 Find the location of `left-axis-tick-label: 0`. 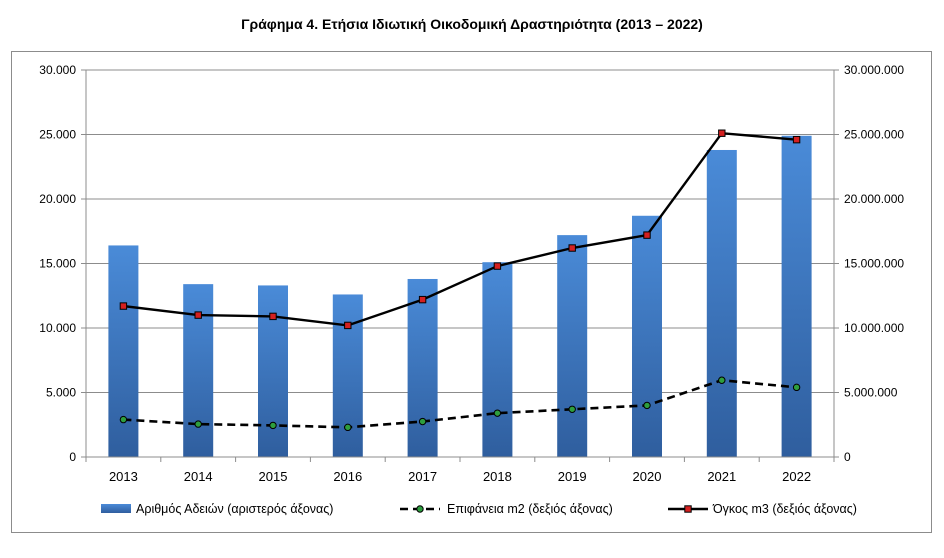

left-axis-tick-label: 0 is located at coordinates (72, 457).